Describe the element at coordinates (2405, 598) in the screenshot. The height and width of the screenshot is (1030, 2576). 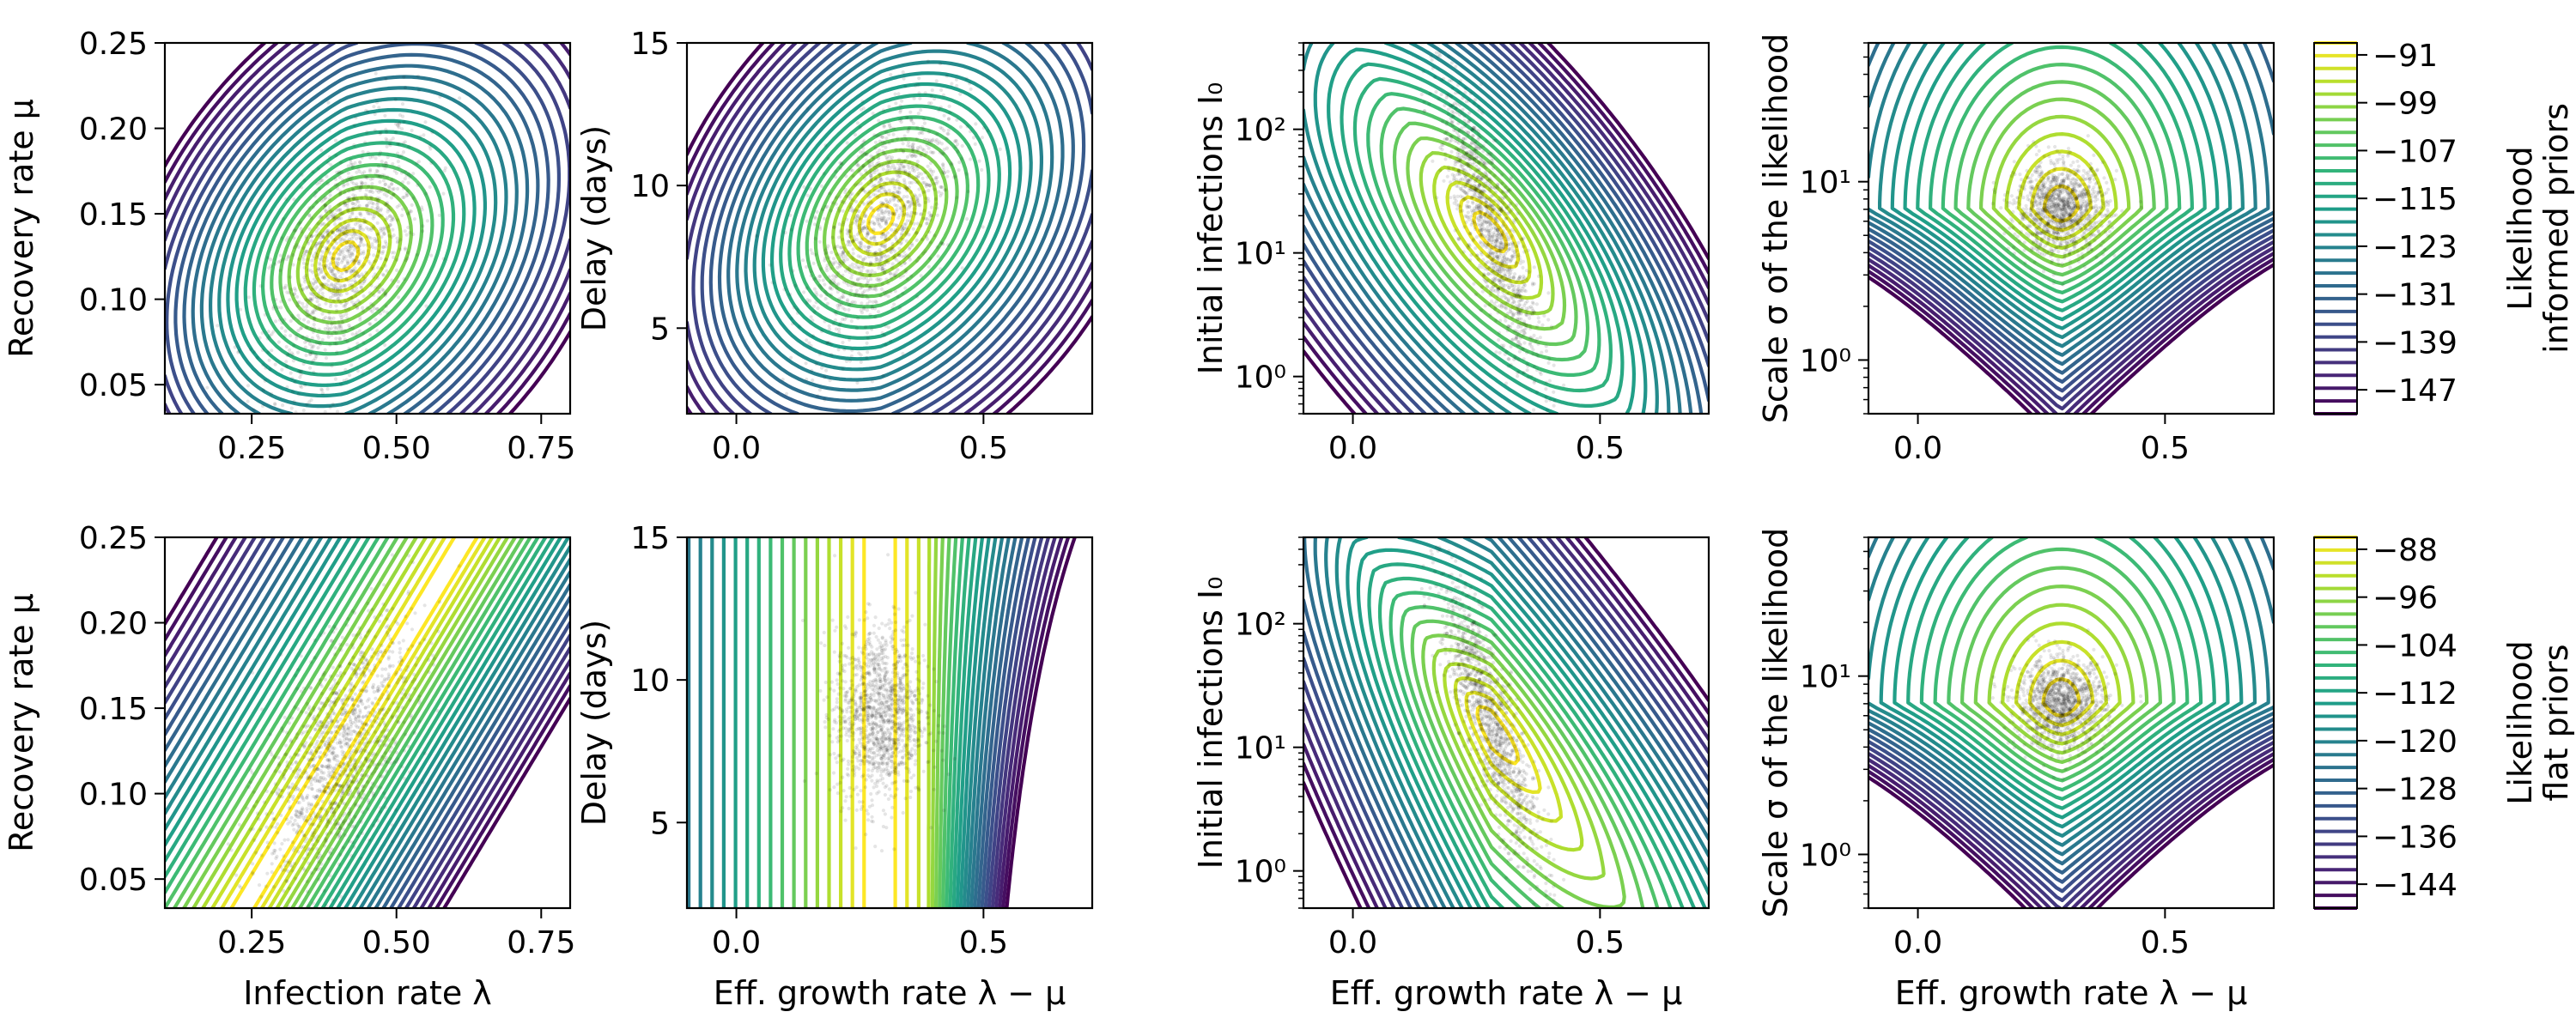
I see `colorbar-tick-label: −96` at that location.